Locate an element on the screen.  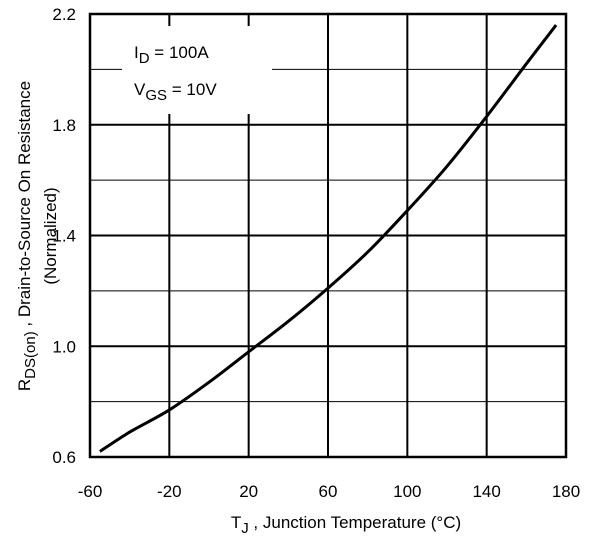
y-axis-label: RDS(on) , Drain-to-Source On Resistance is located at coordinates (27, 236).